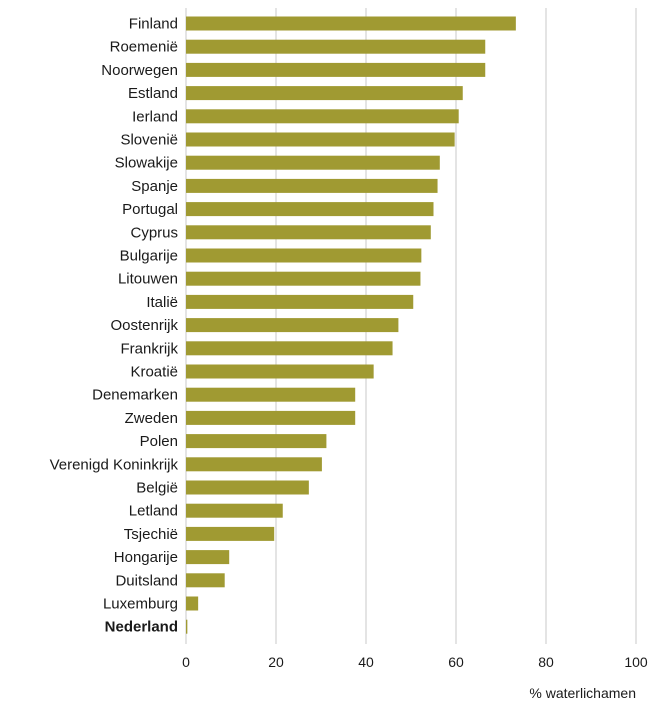 This screenshot has width=651, height=703. I want to click on x-tick-label: 40, so click(366, 662).